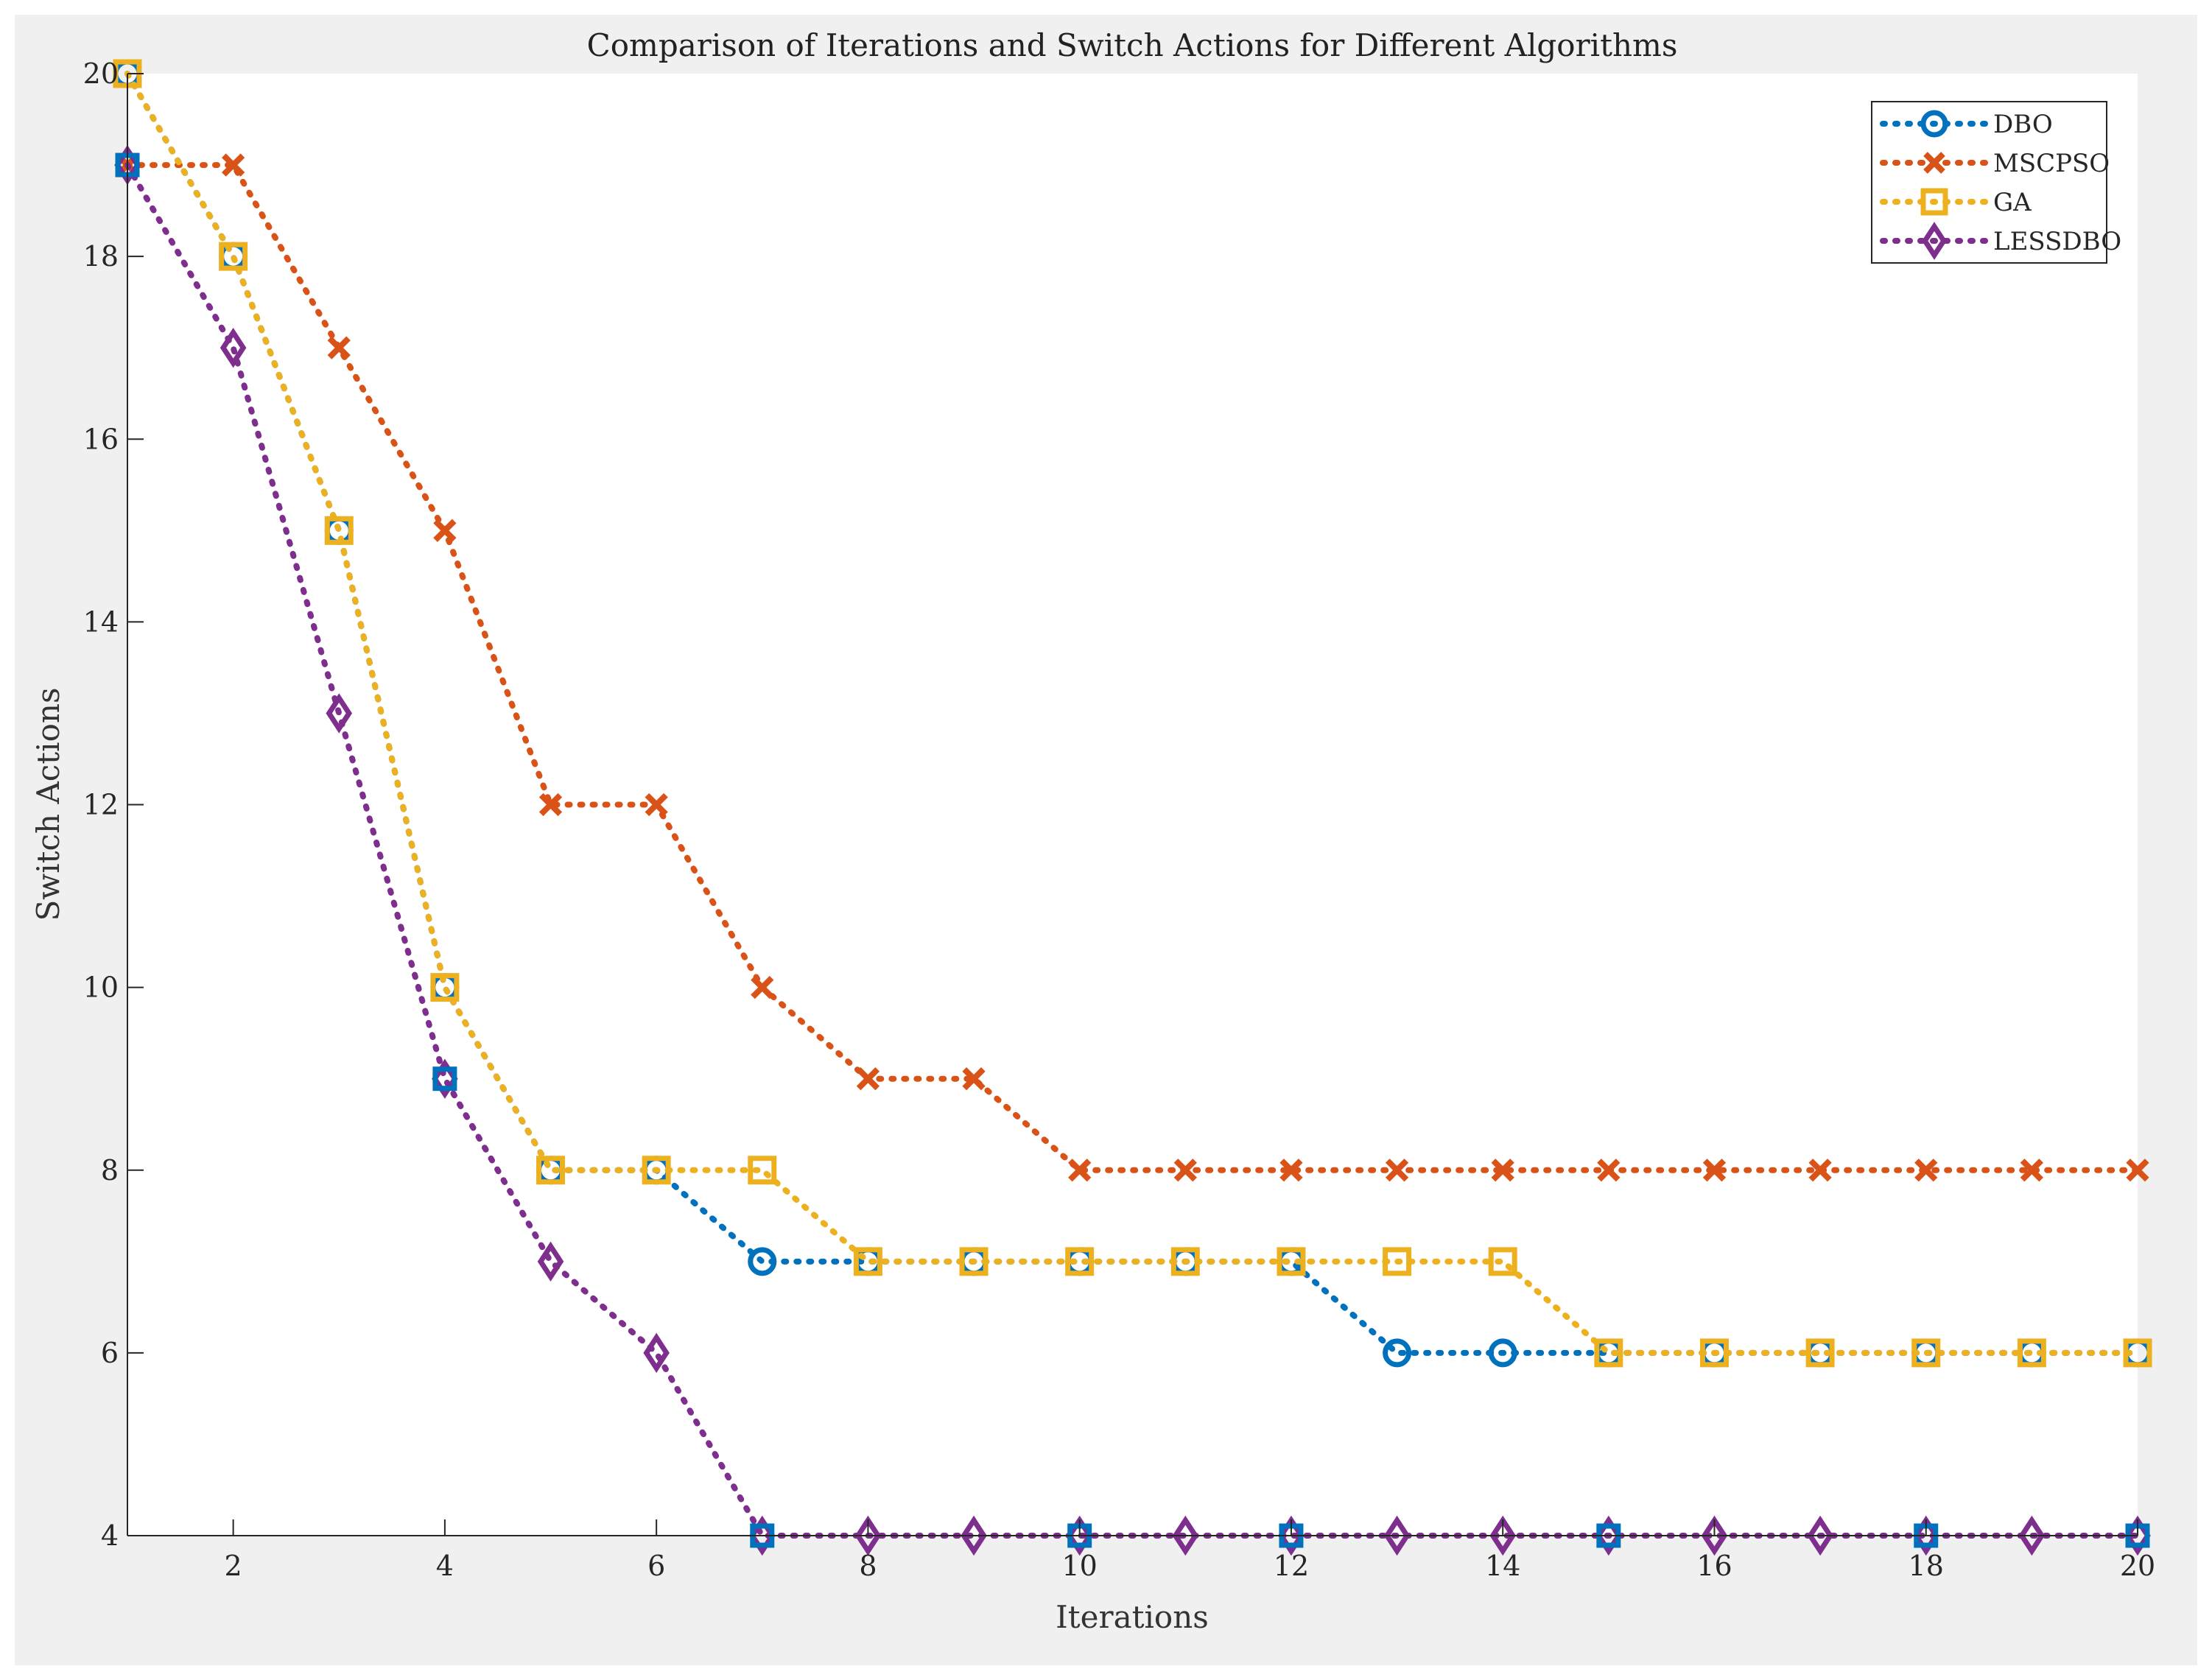 This screenshot has width=2212, height=1680. Describe the element at coordinates (656, 1566) in the screenshot. I see `x-tick-label: 6` at that location.